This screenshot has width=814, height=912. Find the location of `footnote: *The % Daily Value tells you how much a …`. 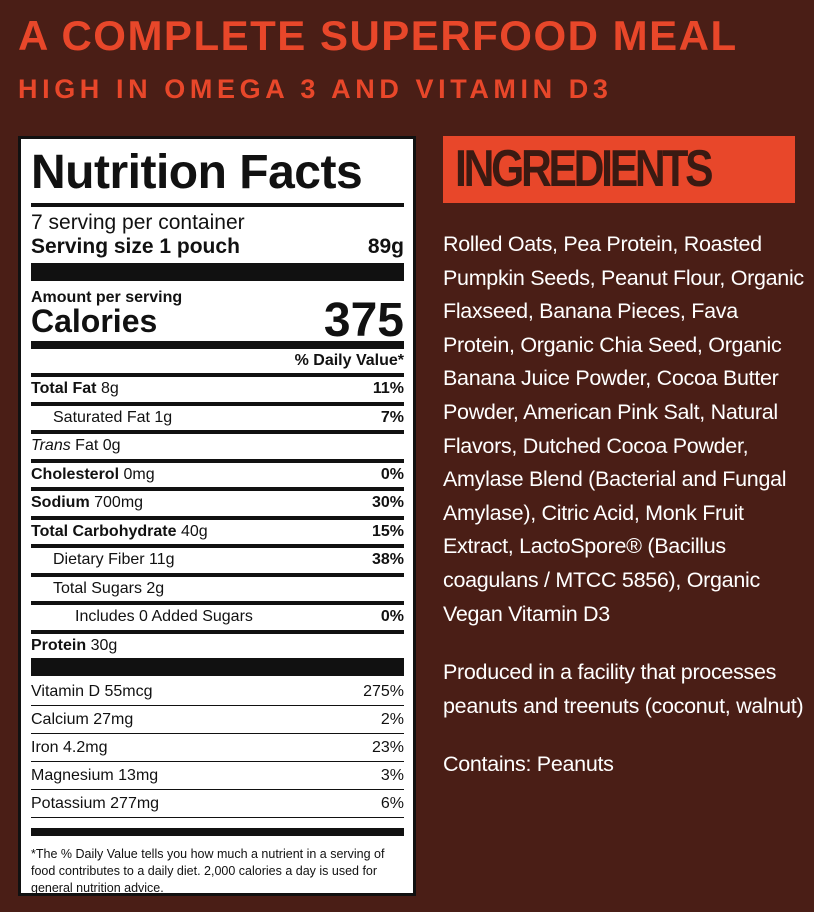

footnote: *The % Daily Value tells you how much a … is located at coordinates (217, 862).